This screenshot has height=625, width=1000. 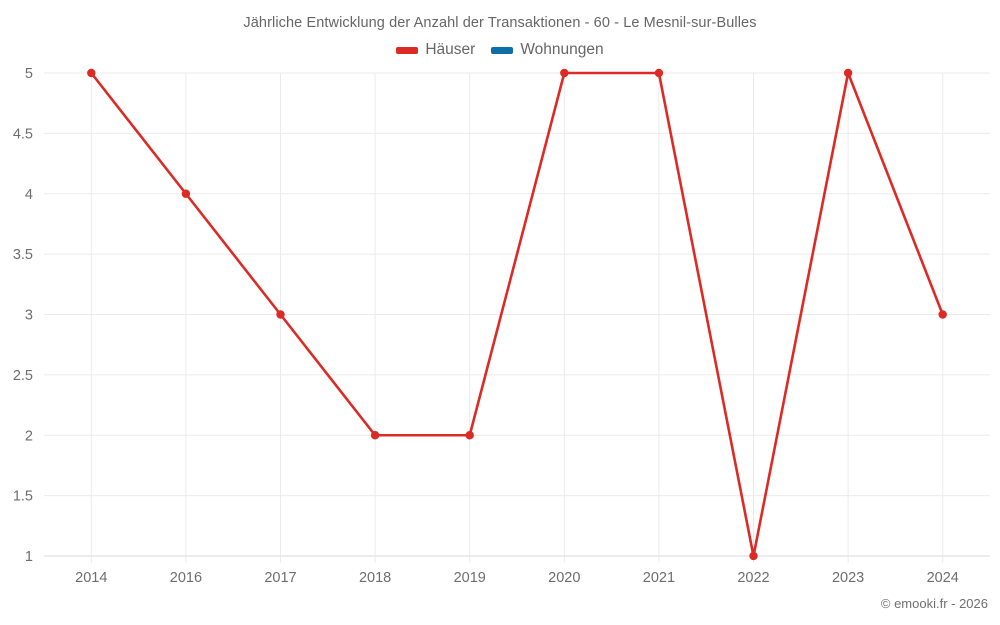 What do you see at coordinates (280, 578) in the screenshot?
I see `x-tick-label: 2017` at bounding box center [280, 578].